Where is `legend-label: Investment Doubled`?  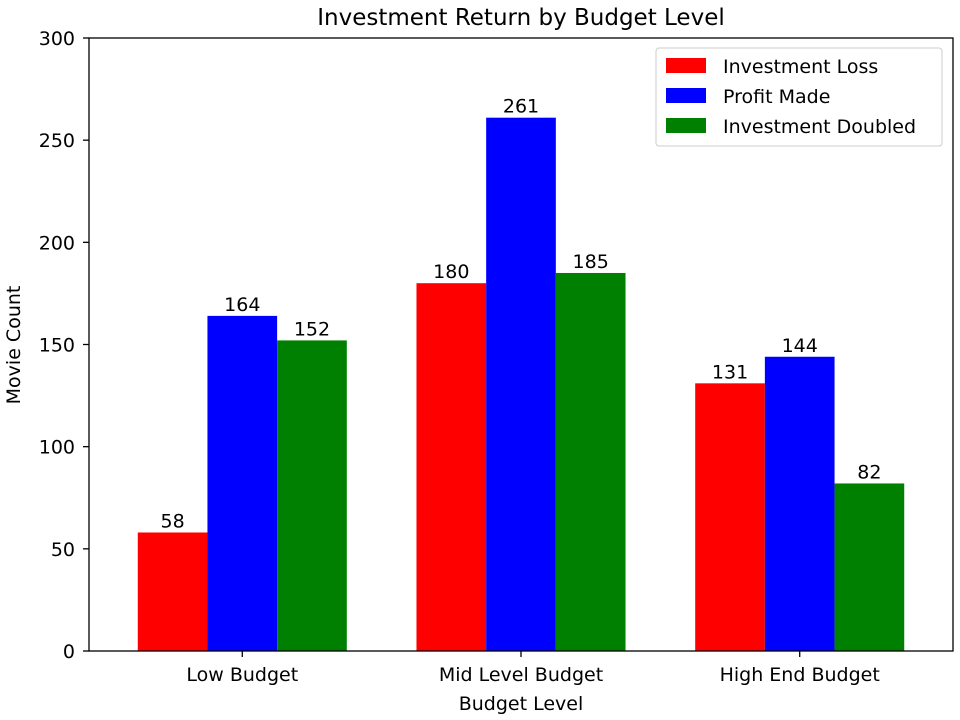 legend-label: Investment Doubled is located at coordinates (819, 127).